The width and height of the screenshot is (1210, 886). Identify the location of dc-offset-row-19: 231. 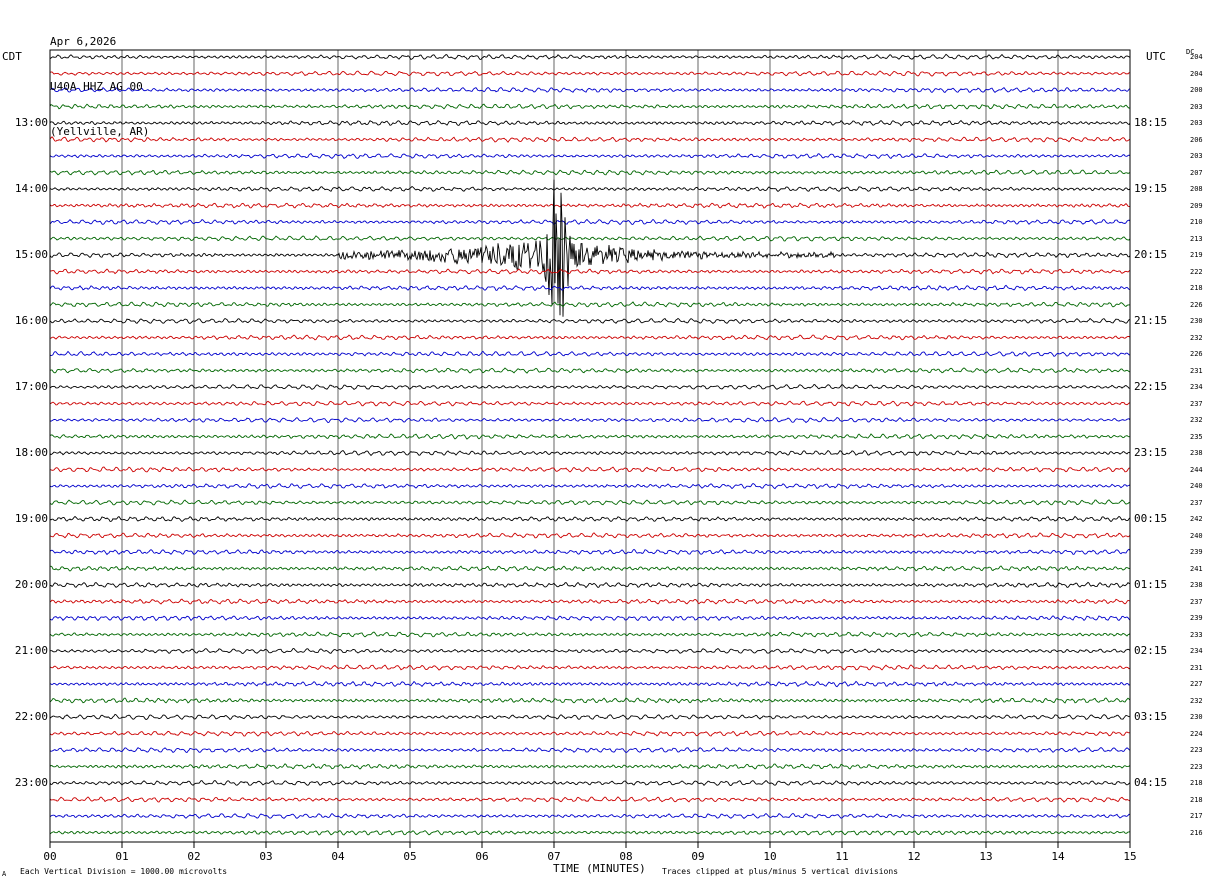
(1196, 370).